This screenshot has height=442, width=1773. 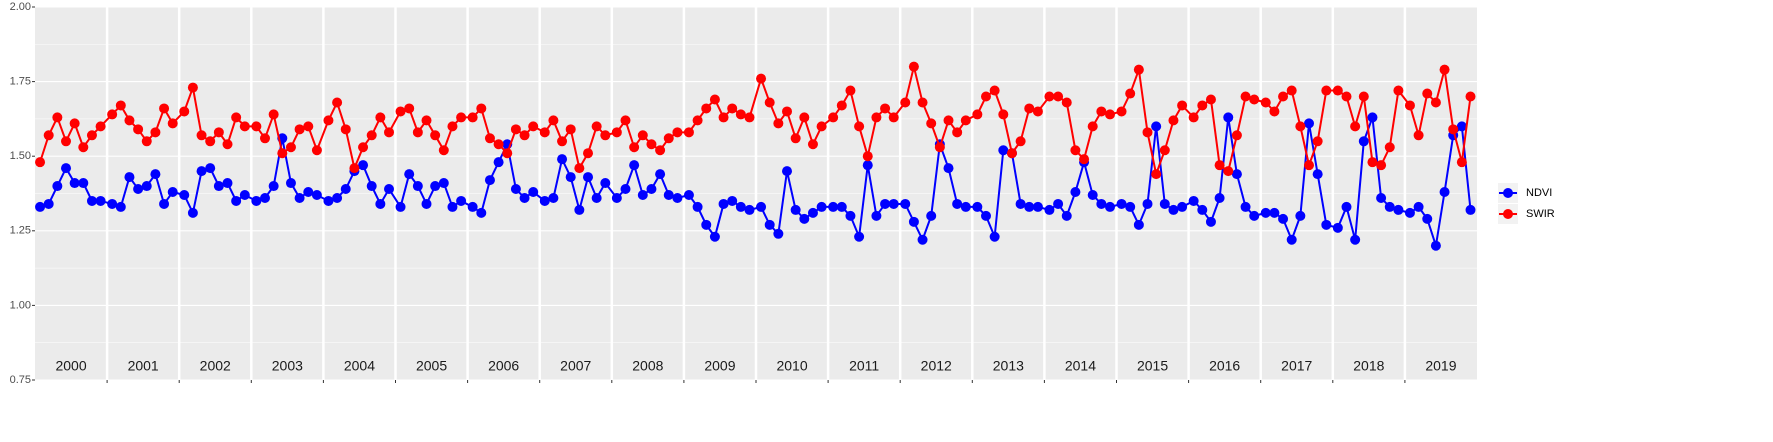 What do you see at coordinates (287, 366) in the screenshot?
I see `panel-label: 2003` at bounding box center [287, 366].